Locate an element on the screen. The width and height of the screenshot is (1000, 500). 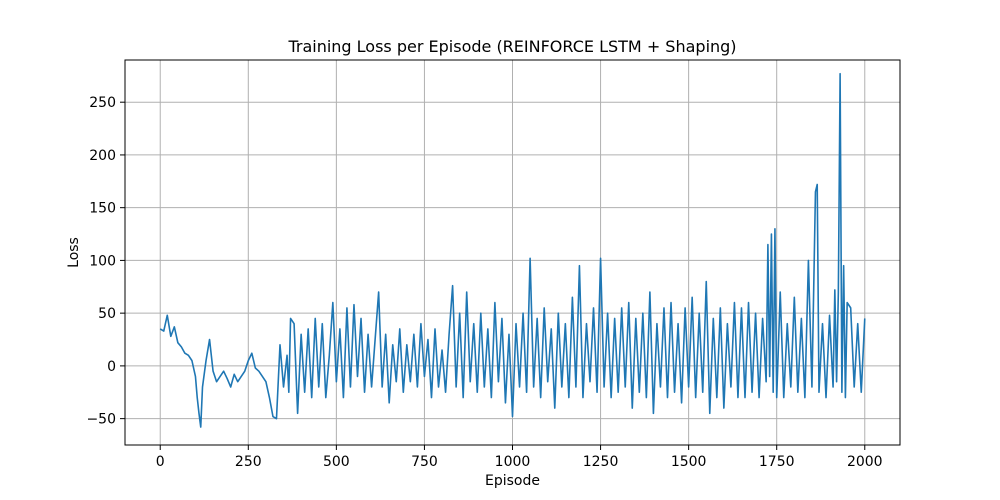
x-tick-label: 1500 is located at coordinates (689, 462).